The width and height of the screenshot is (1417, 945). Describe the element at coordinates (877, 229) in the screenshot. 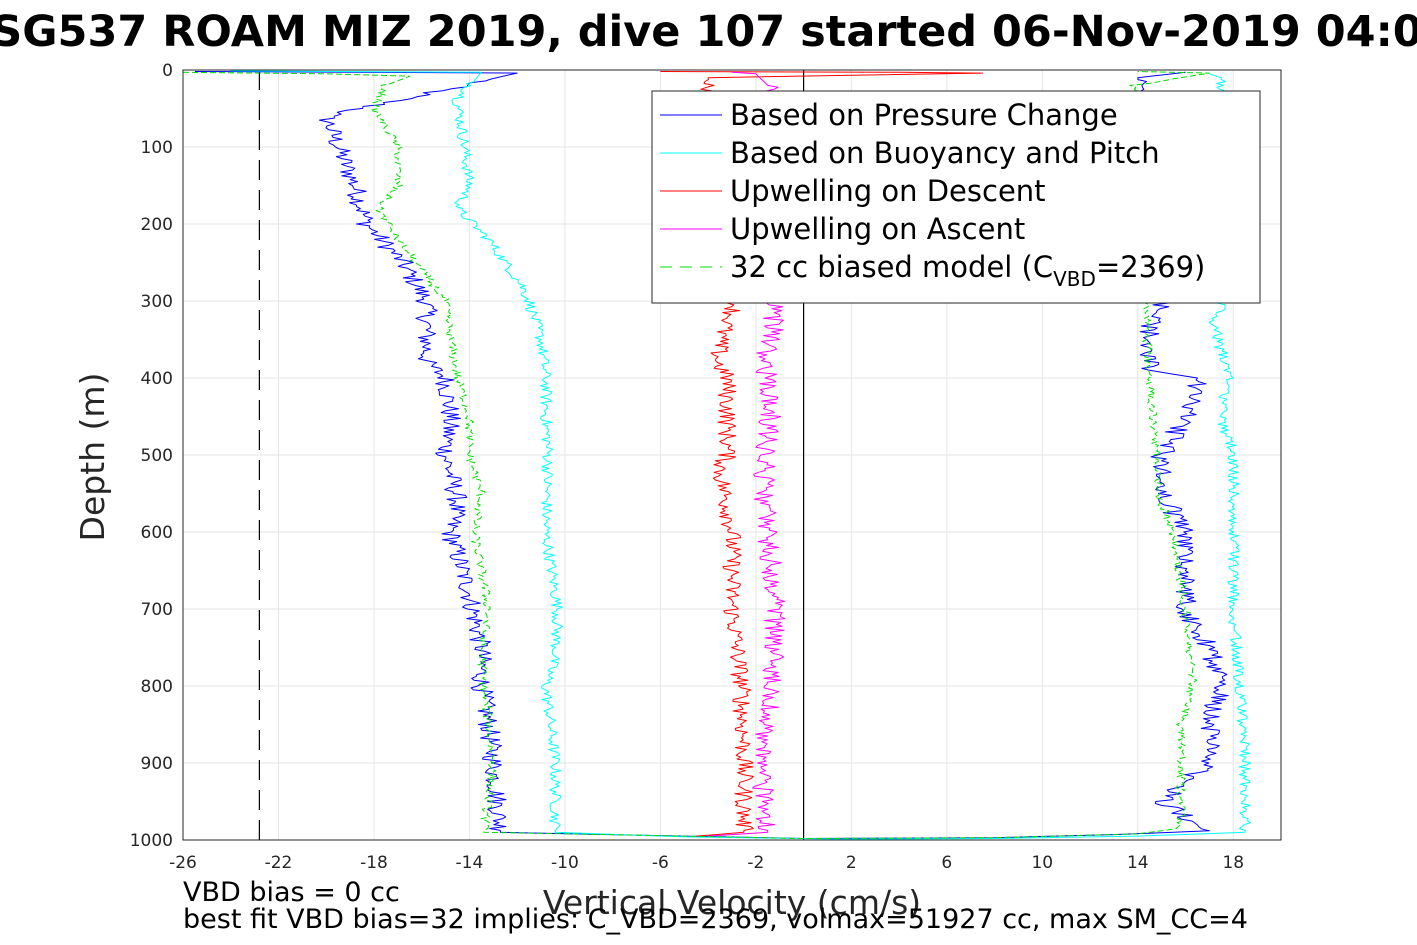

I see `legend-label: Upwelling on Ascent` at that location.